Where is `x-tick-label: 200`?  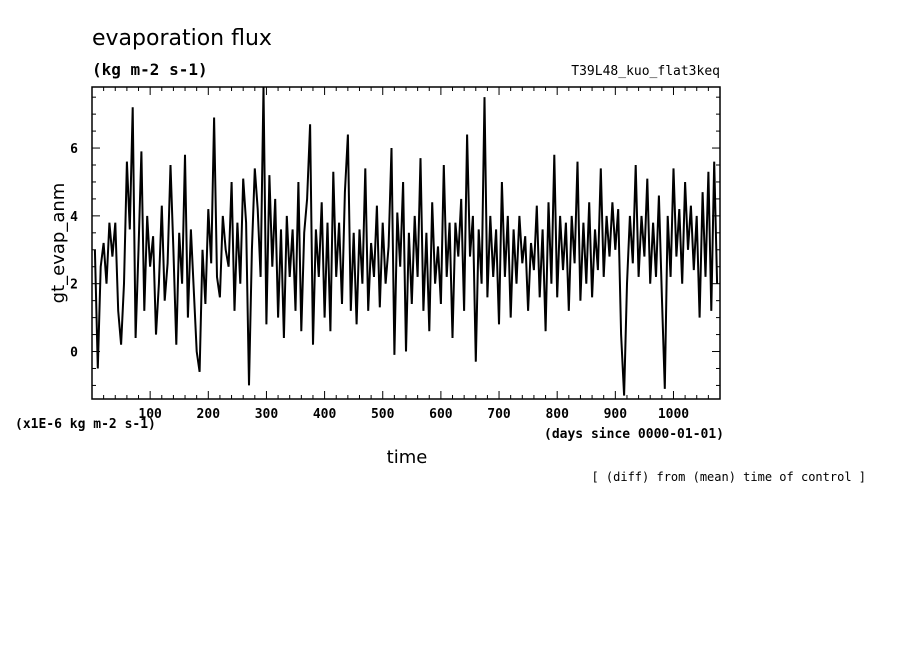
x-tick-label: 200 is located at coordinates (209, 414).